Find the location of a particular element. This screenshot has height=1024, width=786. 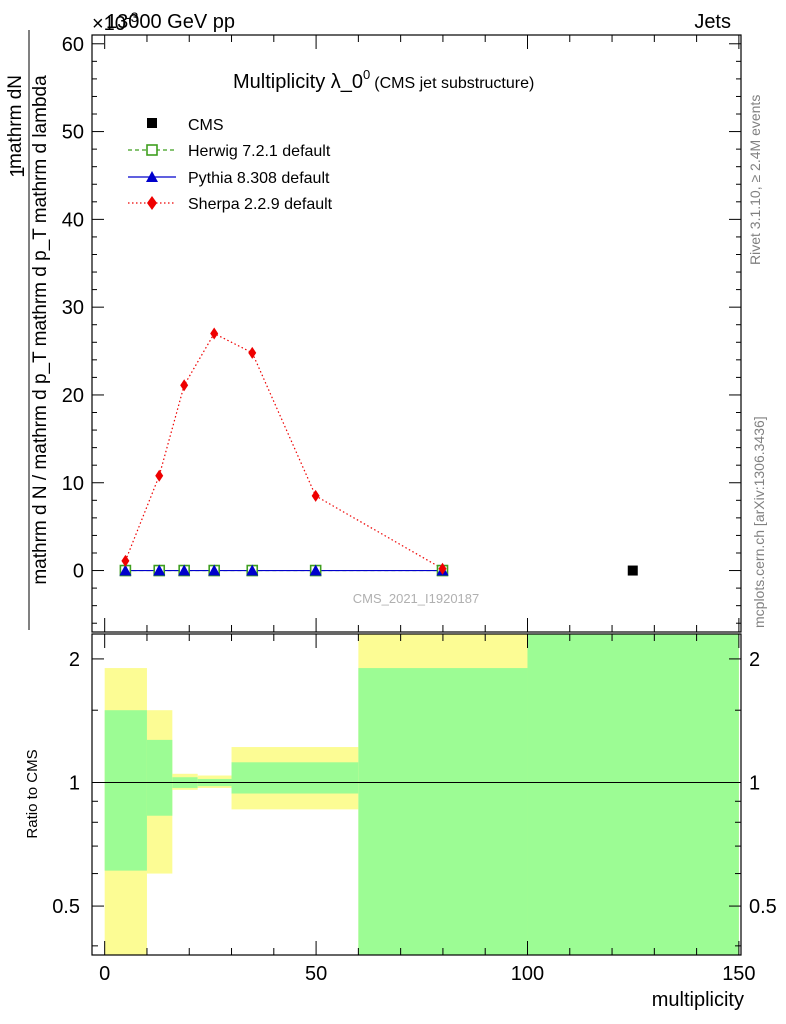

analysis-watermark: CMS_2021_I1920187 is located at coordinates (416, 598).